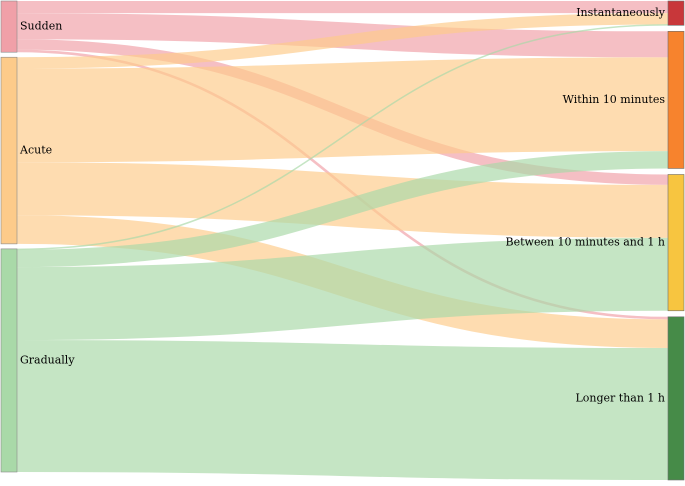 Image resolution: width=685 pixels, height=486 pixels. What do you see at coordinates (9, 150) in the screenshot?
I see `node-acute` at bounding box center [9, 150].